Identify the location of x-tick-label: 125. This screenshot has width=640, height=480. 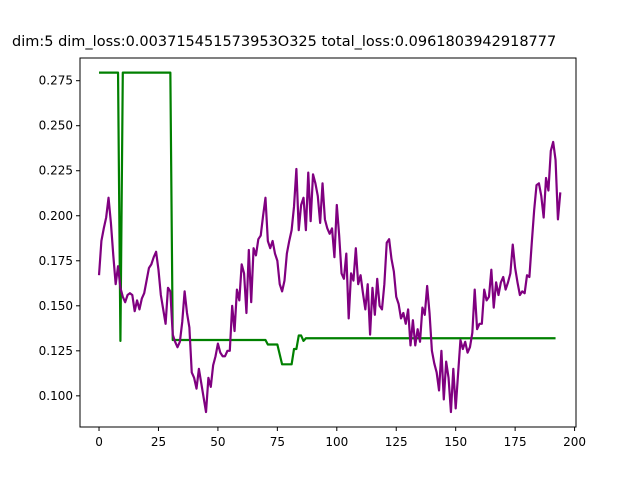
(396, 442).